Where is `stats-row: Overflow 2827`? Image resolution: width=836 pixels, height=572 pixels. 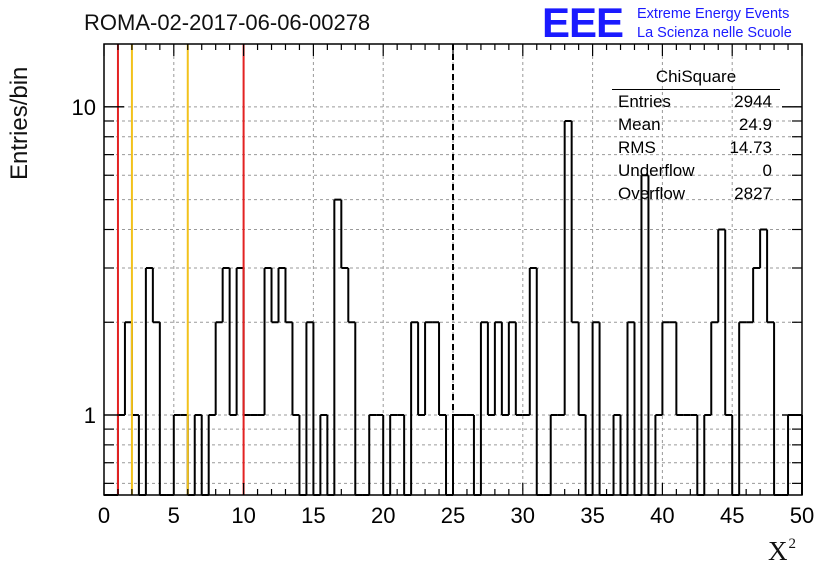 stats-row: Overflow 2827 is located at coordinates (696, 193).